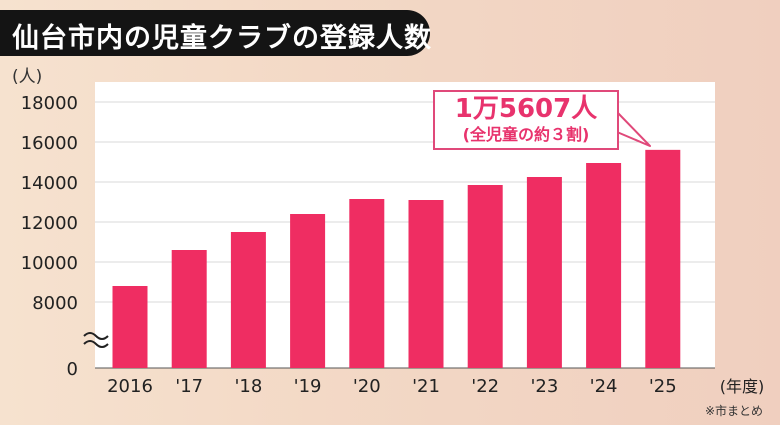 The image size is (780, 425). What do you see at coordinates (130, 327) in the screenshot?
I see `bar-2016` at bounding box center [130, 327].